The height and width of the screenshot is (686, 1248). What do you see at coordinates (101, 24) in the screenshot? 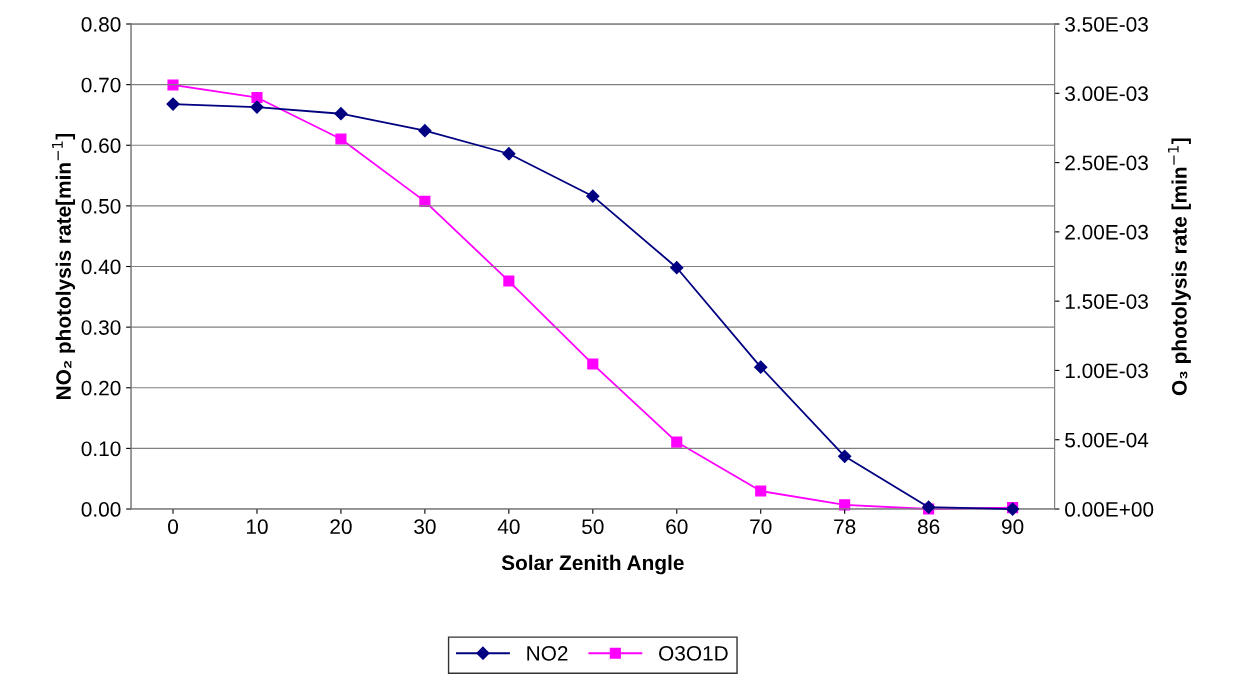
I see `y-tick-label: 0.80` at bounding box center [101, 24].